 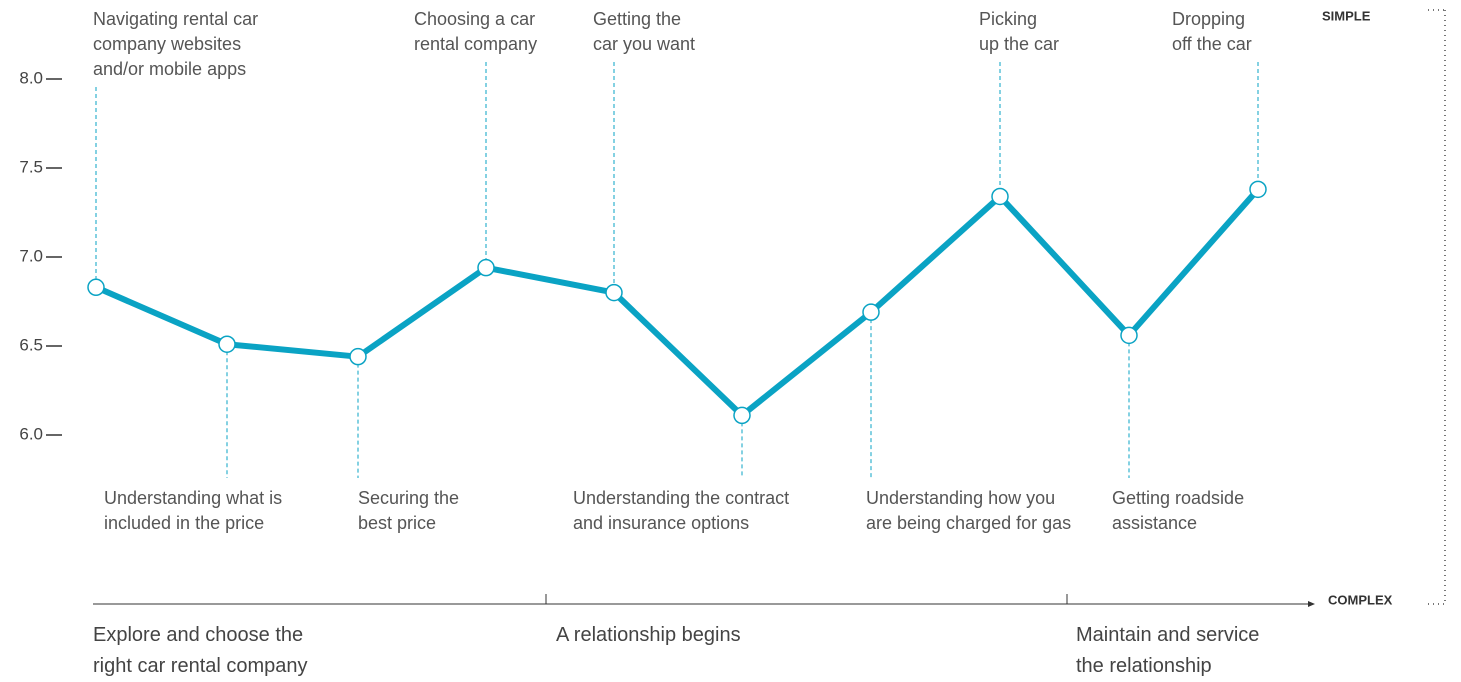 What do you see at coordinates (1168, 650) in the screenshot?
I see `phase-label: Maintain and service the relationship` at bounding box center [1168, 650].